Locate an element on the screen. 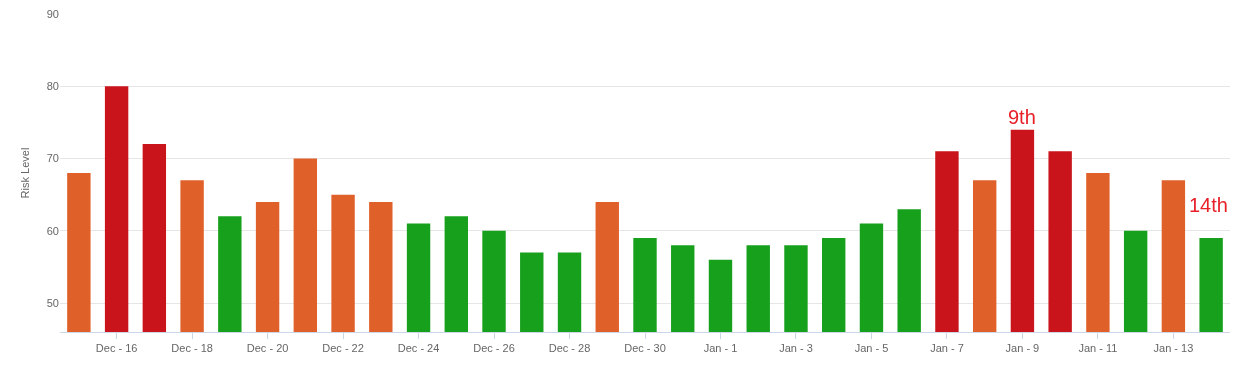 The image size is (1250, 392). annotation: 9th is located at coordinates (1022, 117).